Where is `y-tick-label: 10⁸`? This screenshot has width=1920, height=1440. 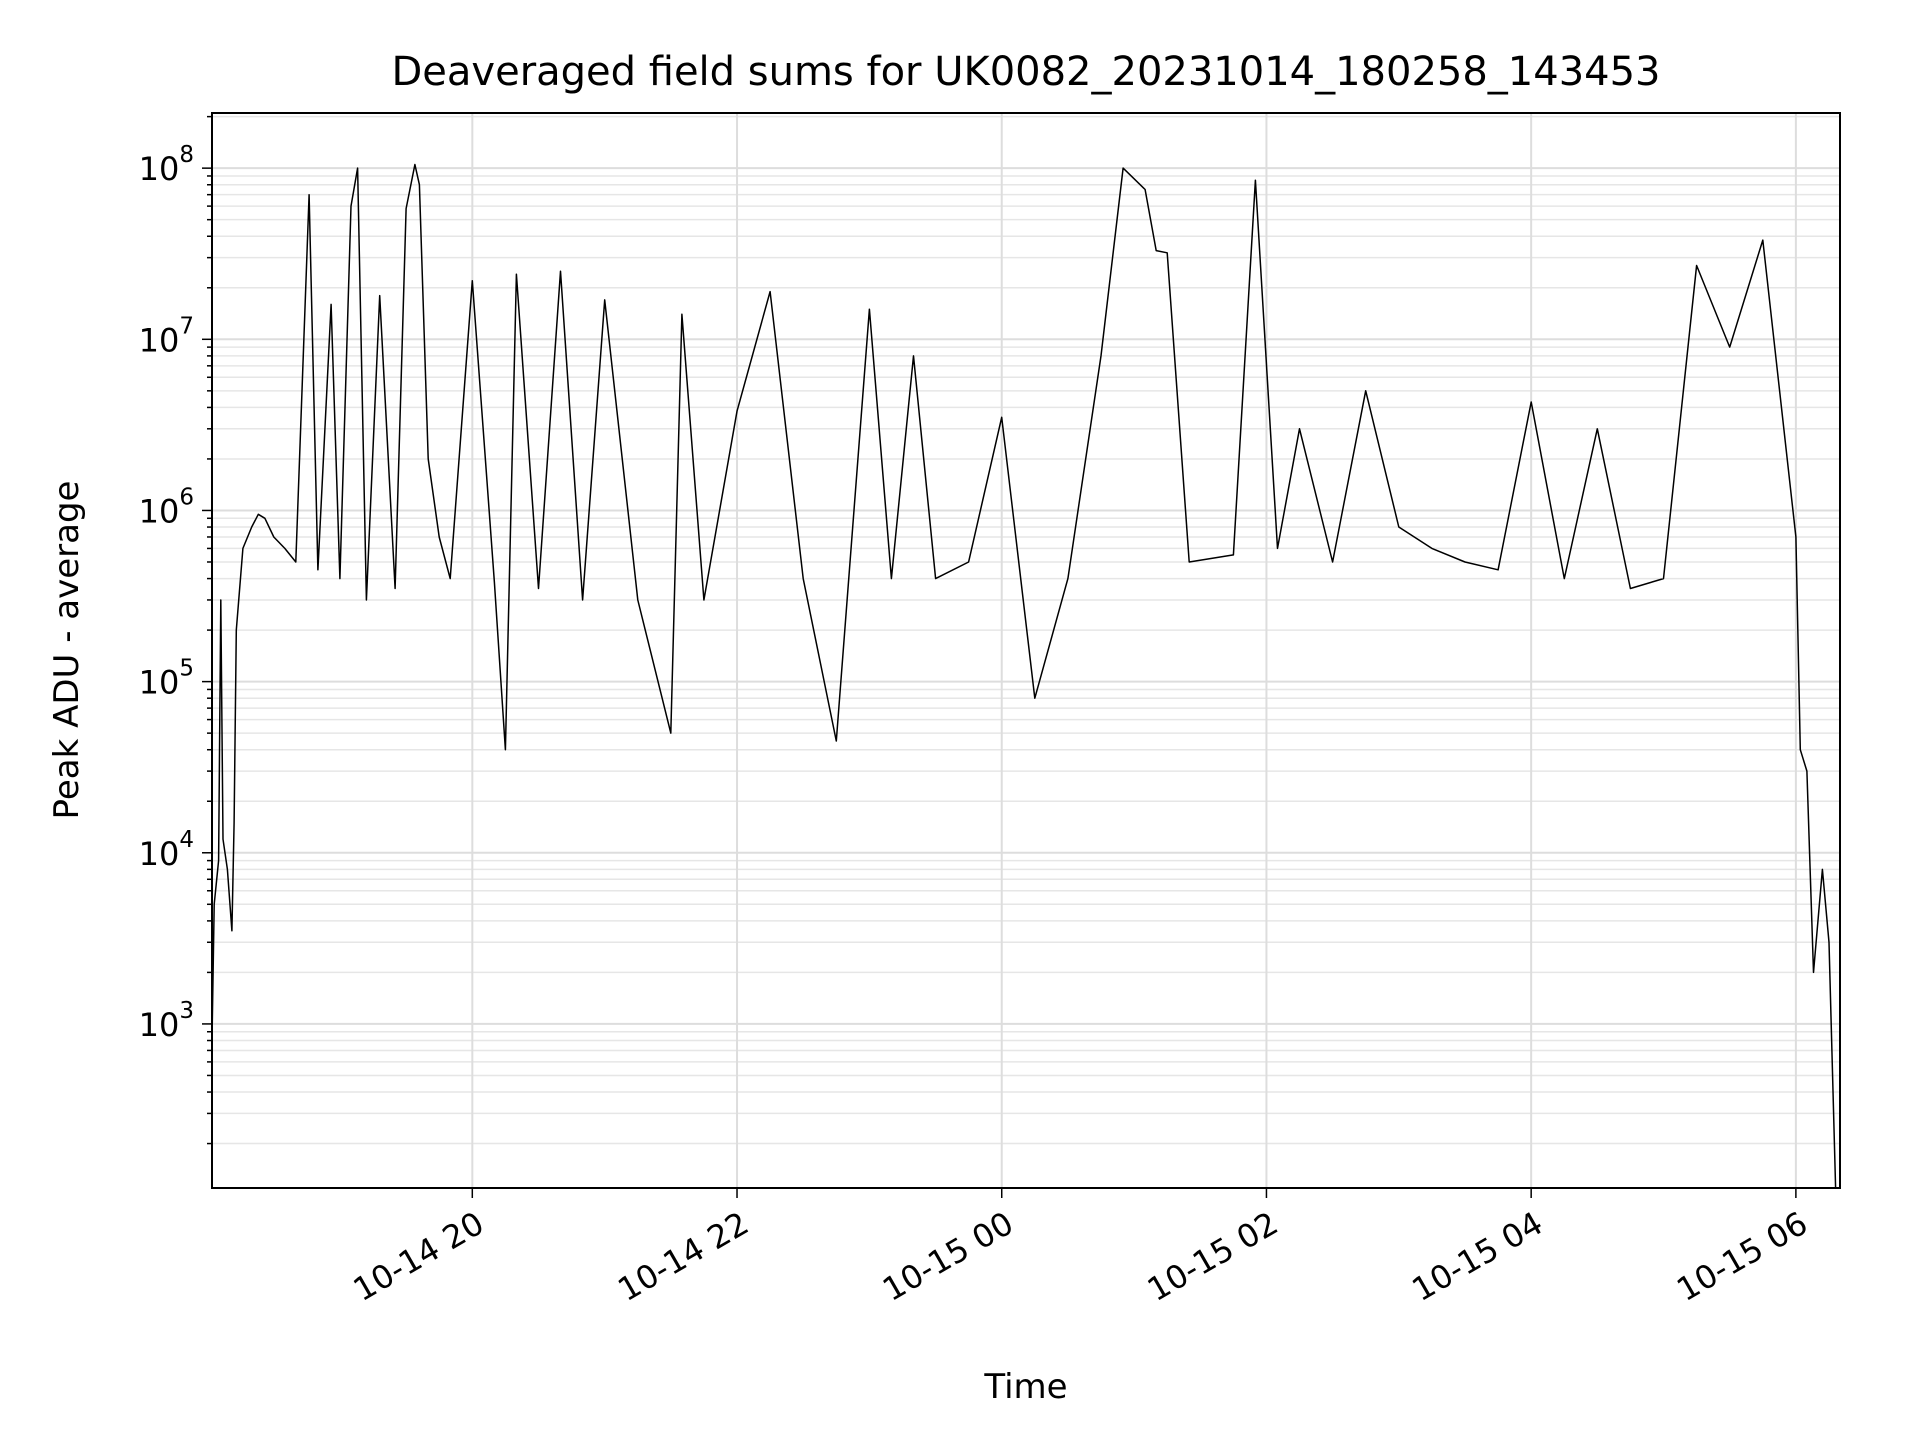
y-tick-label: 10⁸ is located at coordinates (166, 165).